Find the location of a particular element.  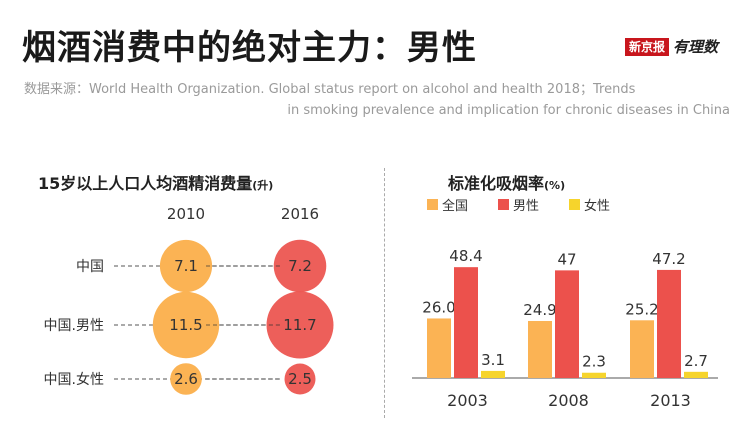

legend-label-male: 男性 is located at coordinates (526, 206).